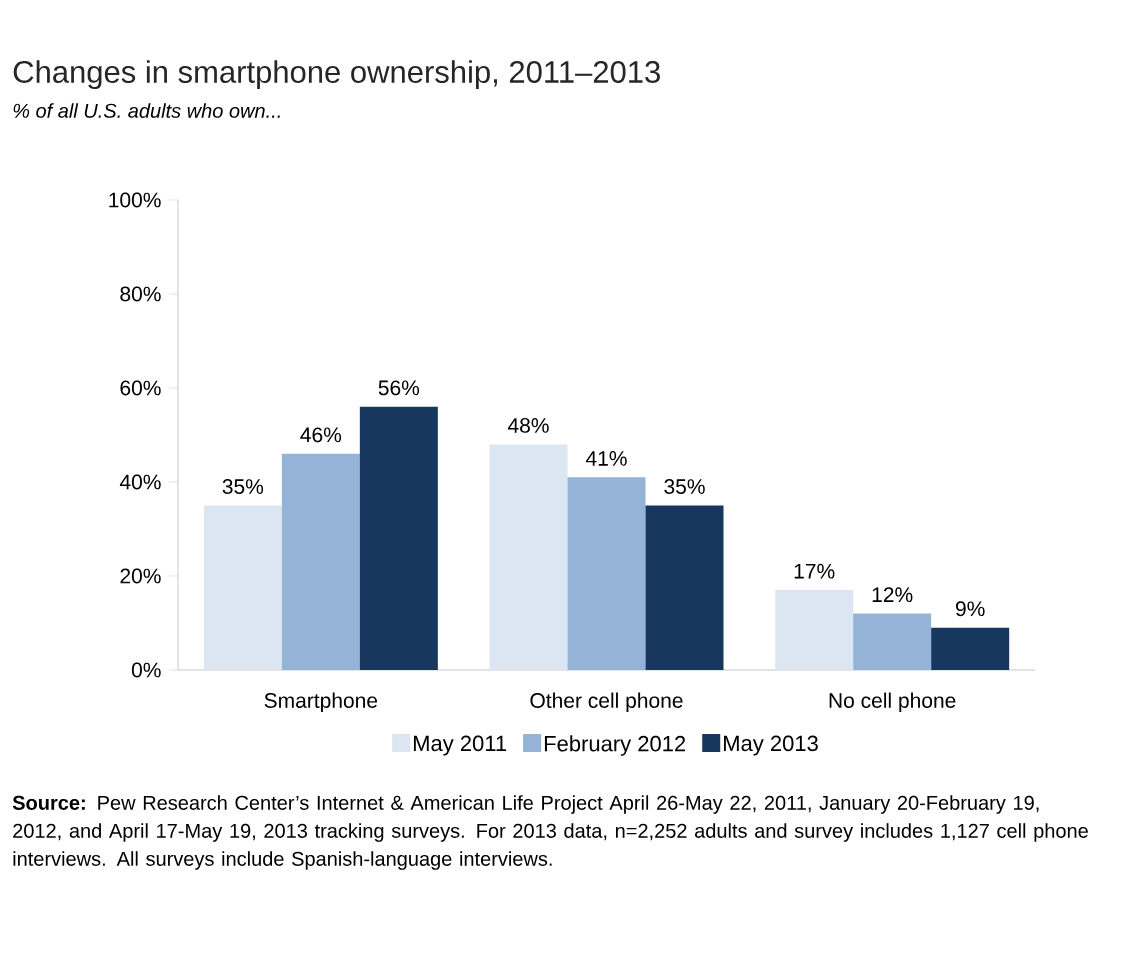 This screenshot has height=953, width=1142. I want to click on legend-label: May 2013, so click(771, 745).